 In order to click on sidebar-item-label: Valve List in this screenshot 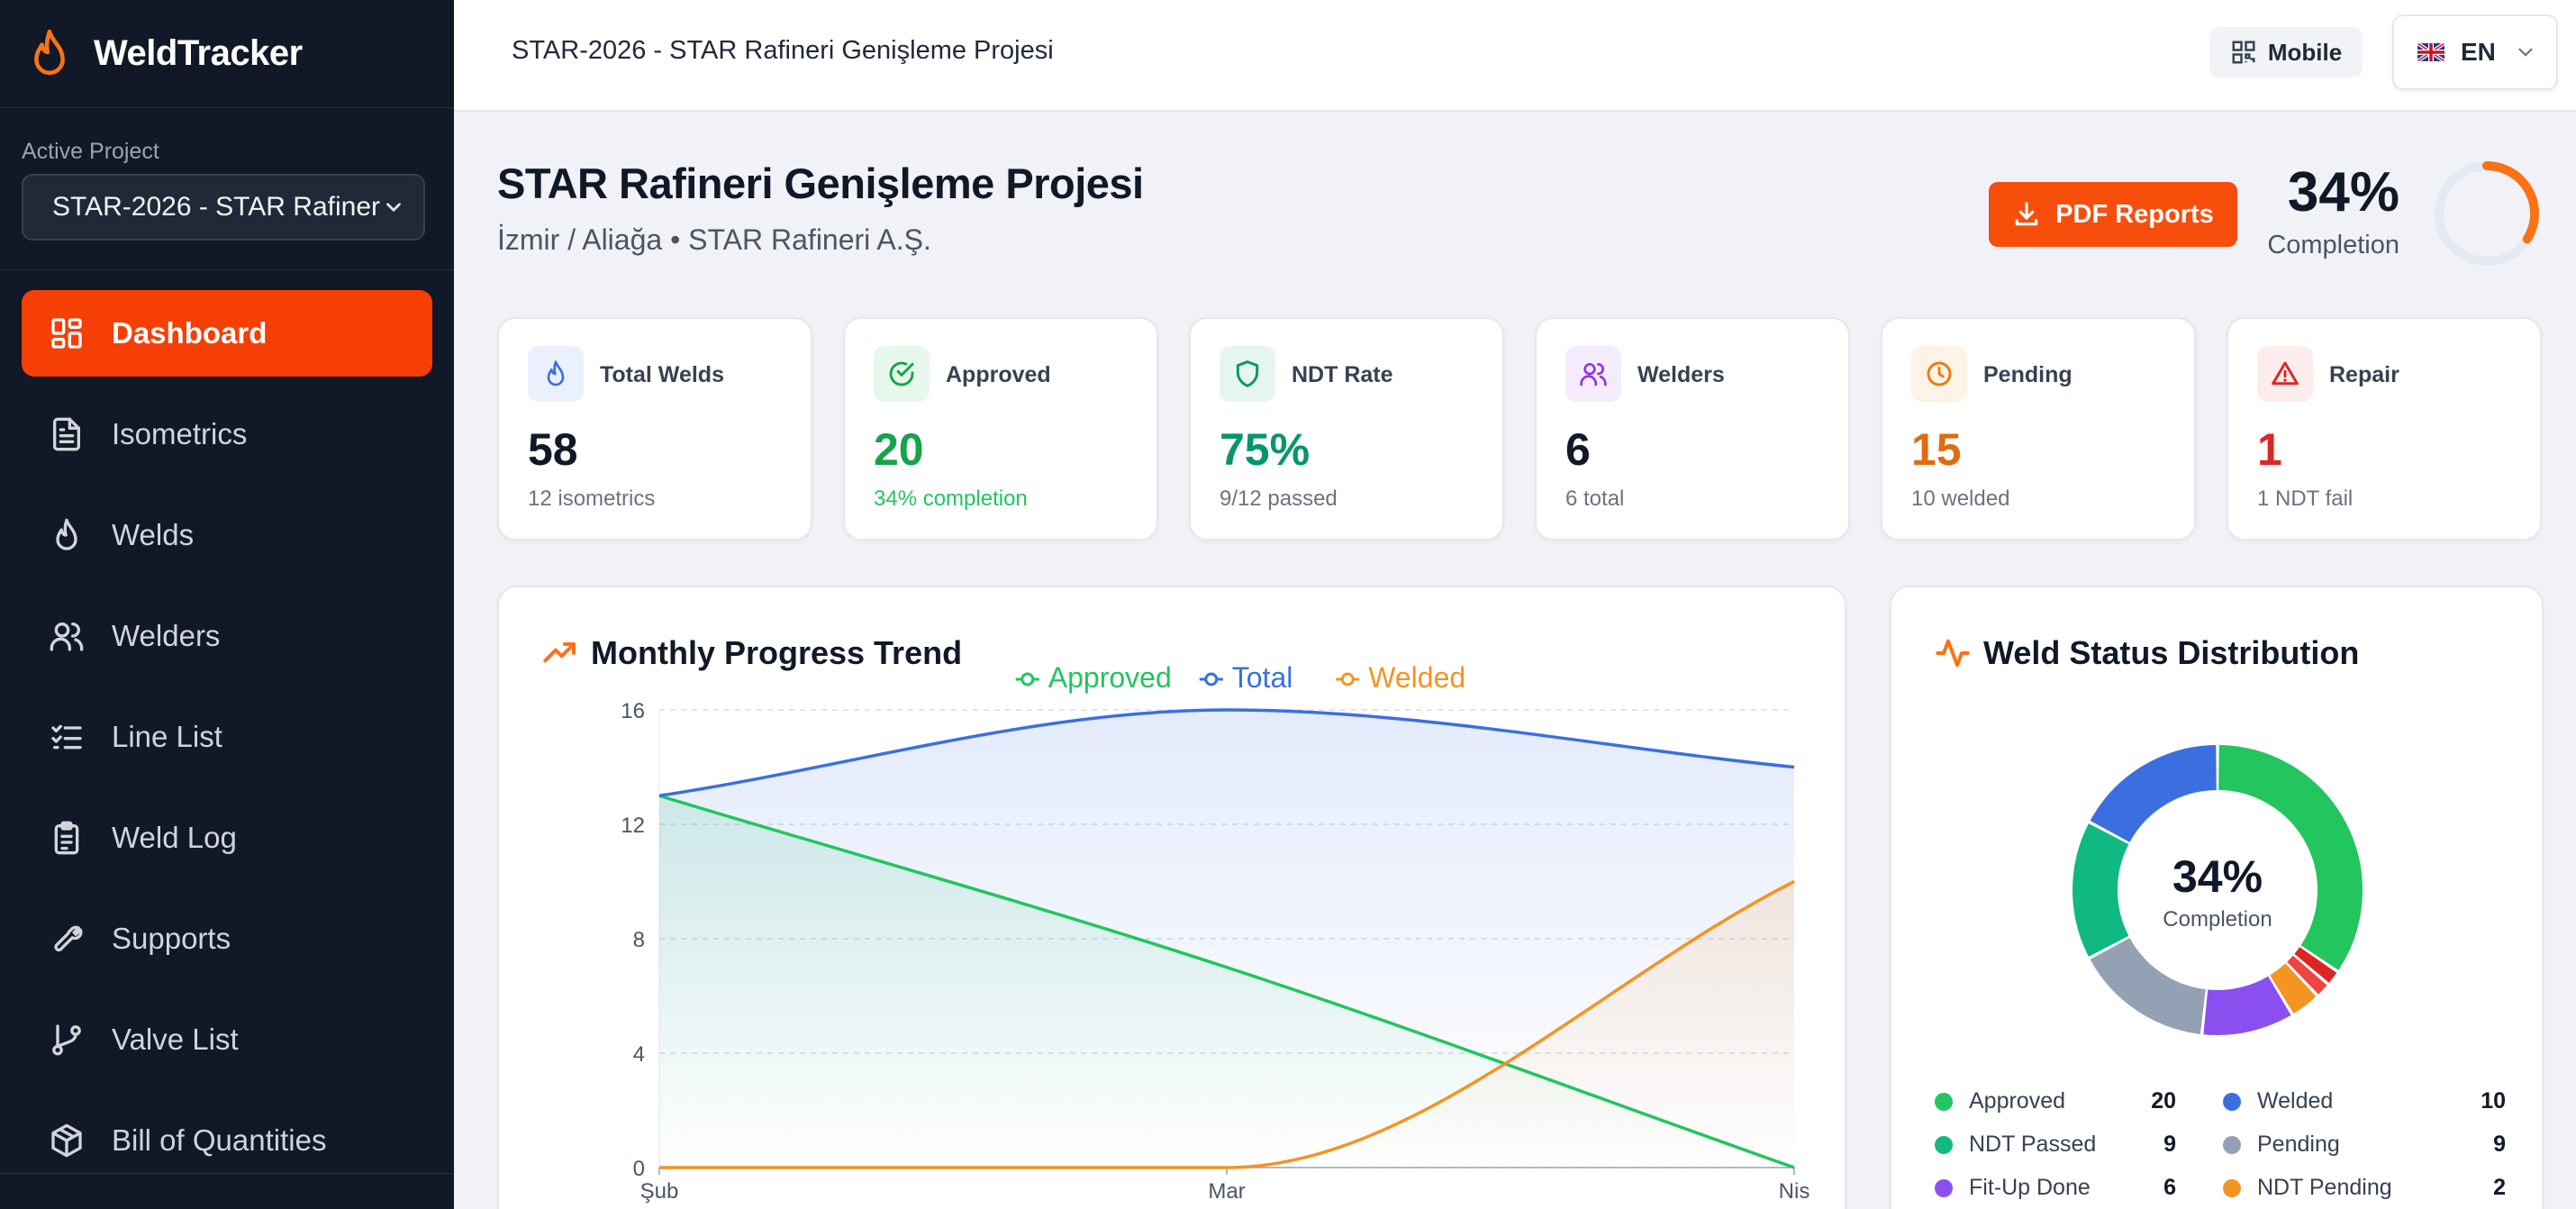, I will do `click(175, 1039)`.